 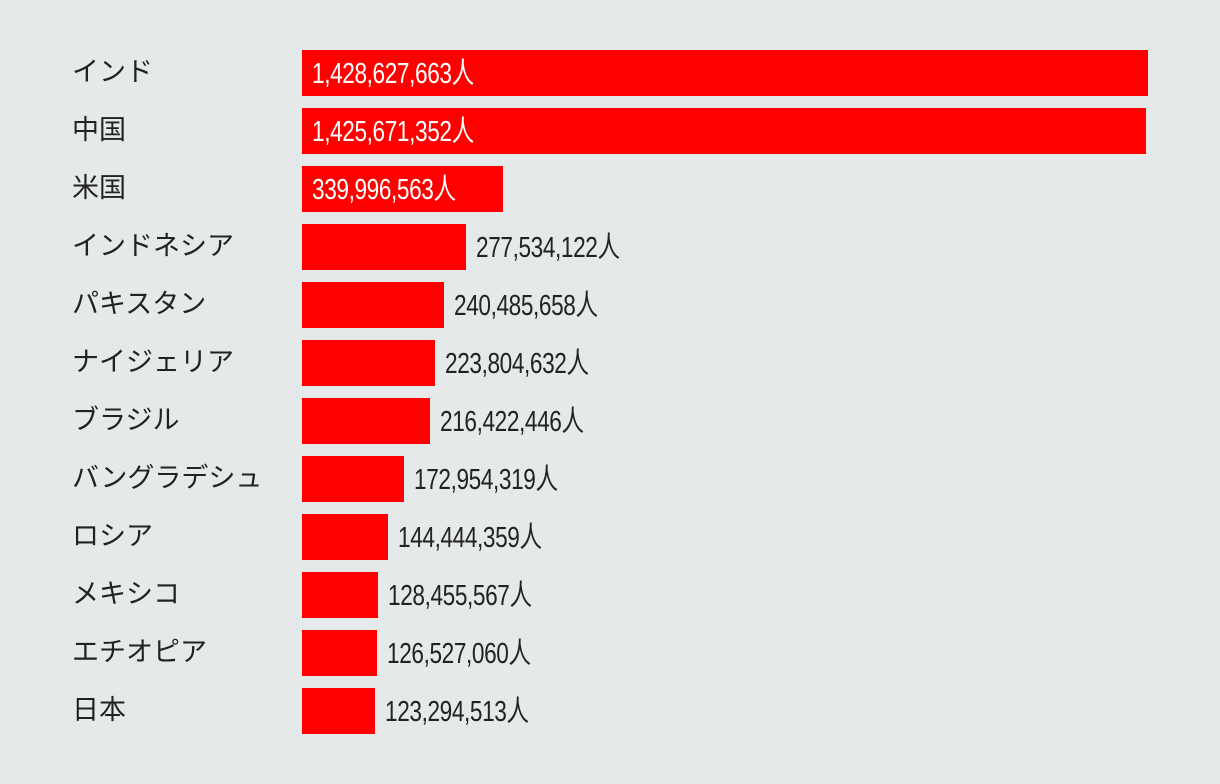 I want to click on value-label: 126,527,060人, so click(x=459, y=654).